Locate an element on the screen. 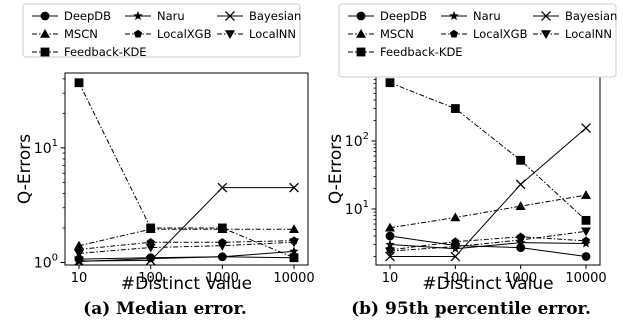 The height and width of the screenshot is (329, 623). x-tick-label: 10000 is located at coordinates (585, 278).